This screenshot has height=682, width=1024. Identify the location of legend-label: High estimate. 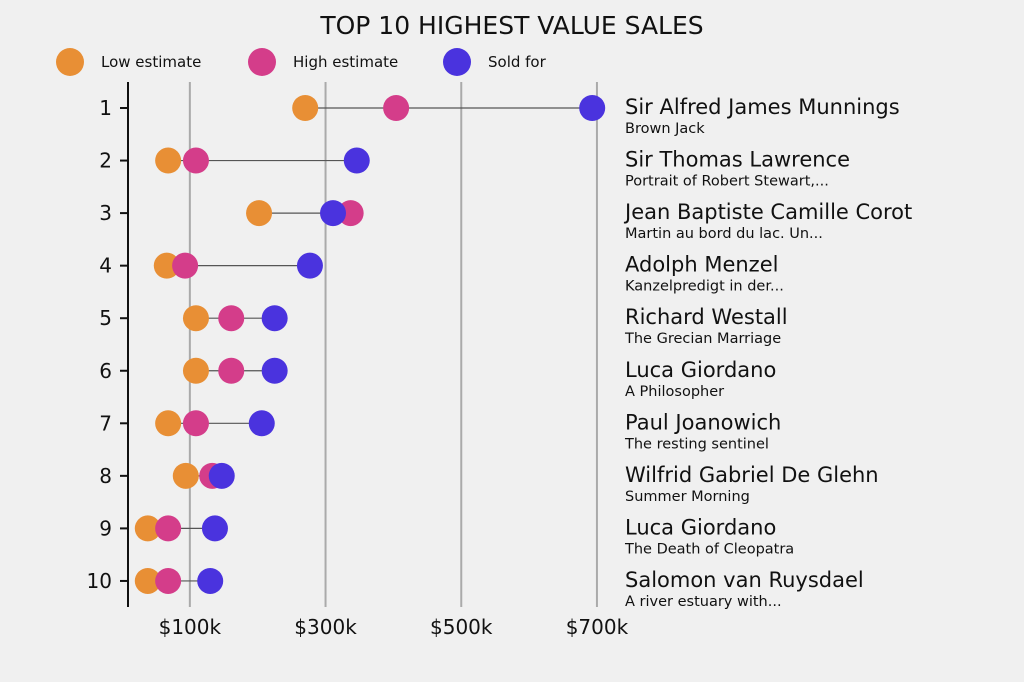
(345, 62).